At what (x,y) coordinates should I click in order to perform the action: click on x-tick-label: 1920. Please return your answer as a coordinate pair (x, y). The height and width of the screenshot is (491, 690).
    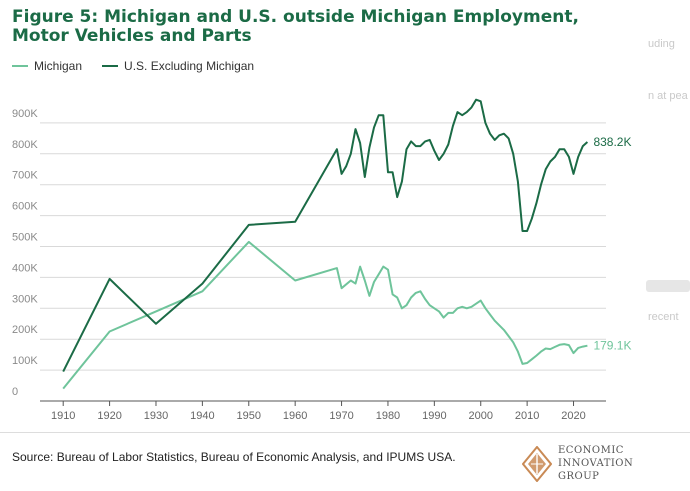
    Looking at the image, I should click on (109, 416).